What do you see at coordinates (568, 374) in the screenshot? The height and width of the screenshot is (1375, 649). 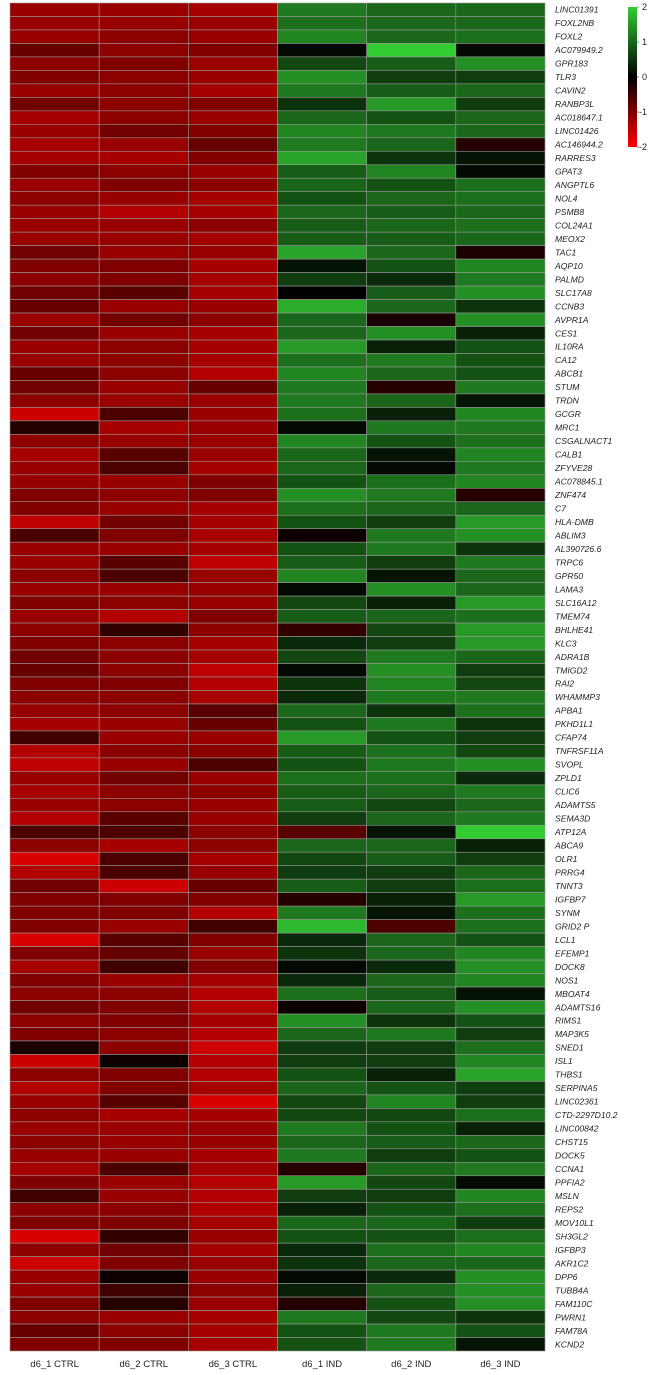 I see `row-label: ABCB1` at bounding box center [568, 374].